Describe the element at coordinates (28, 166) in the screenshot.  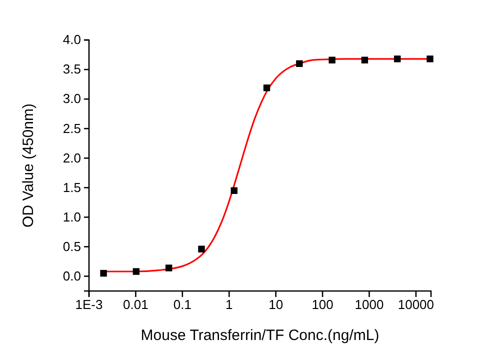
I see `y-axis-title: OD Value (450nm)` at that location.